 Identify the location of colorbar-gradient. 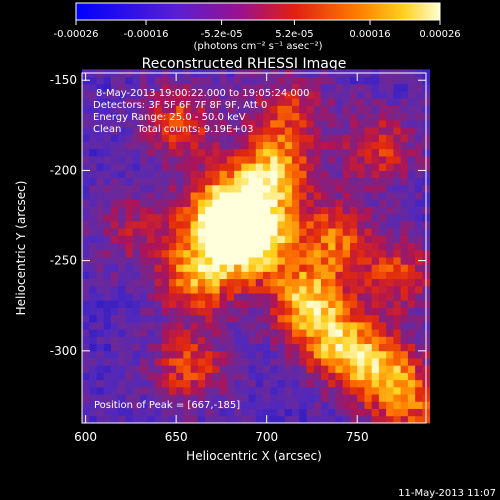
(258, 11).